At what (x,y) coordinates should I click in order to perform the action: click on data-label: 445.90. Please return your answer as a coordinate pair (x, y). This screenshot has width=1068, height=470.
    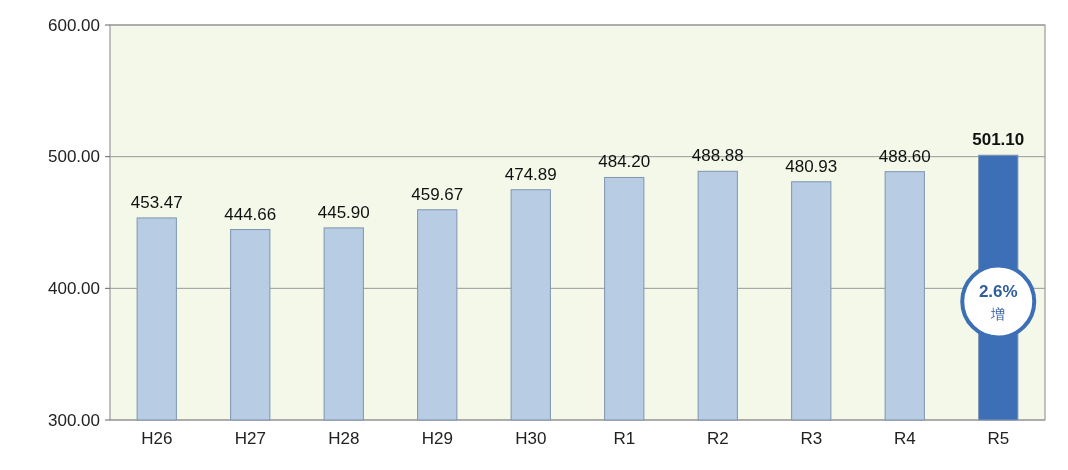
    Looking at the image, I should click on (343, 212).